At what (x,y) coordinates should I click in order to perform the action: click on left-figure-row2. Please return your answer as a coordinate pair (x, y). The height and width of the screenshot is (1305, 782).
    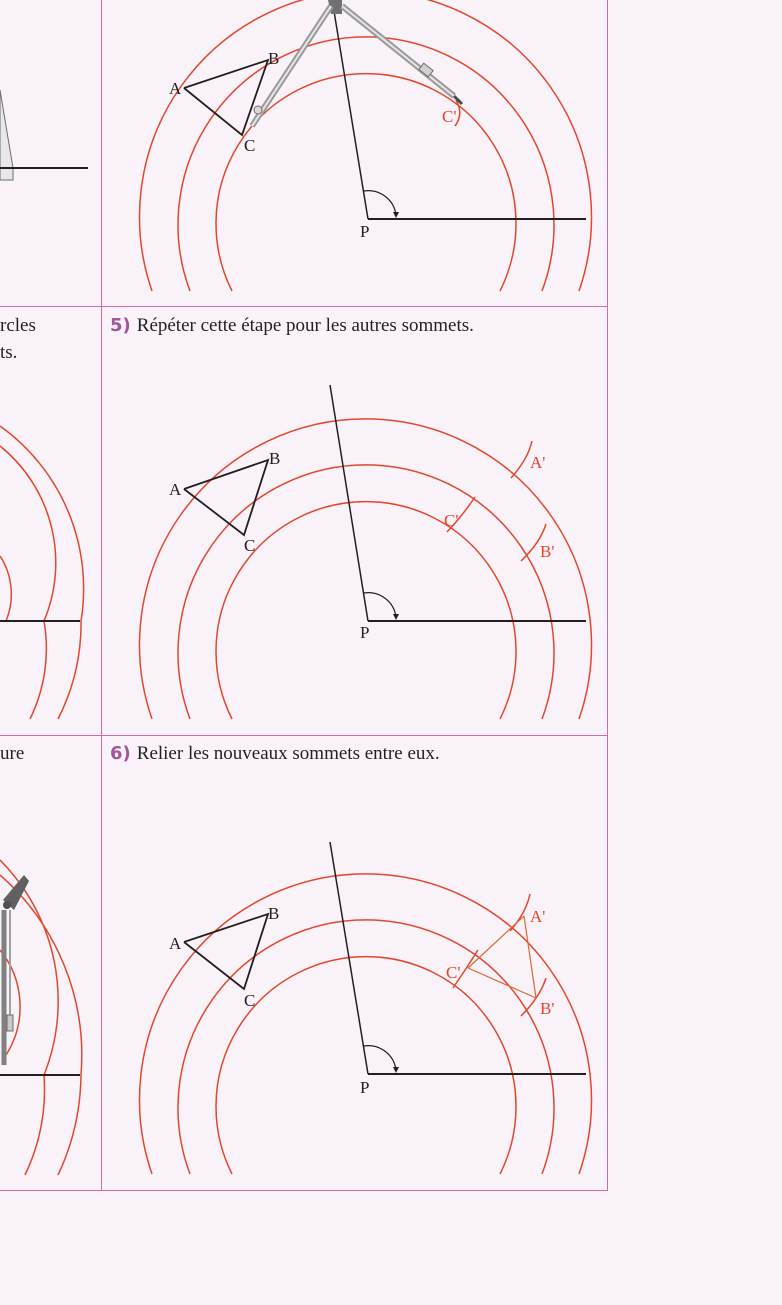
    Looking at the image, I should click on (42, 572).